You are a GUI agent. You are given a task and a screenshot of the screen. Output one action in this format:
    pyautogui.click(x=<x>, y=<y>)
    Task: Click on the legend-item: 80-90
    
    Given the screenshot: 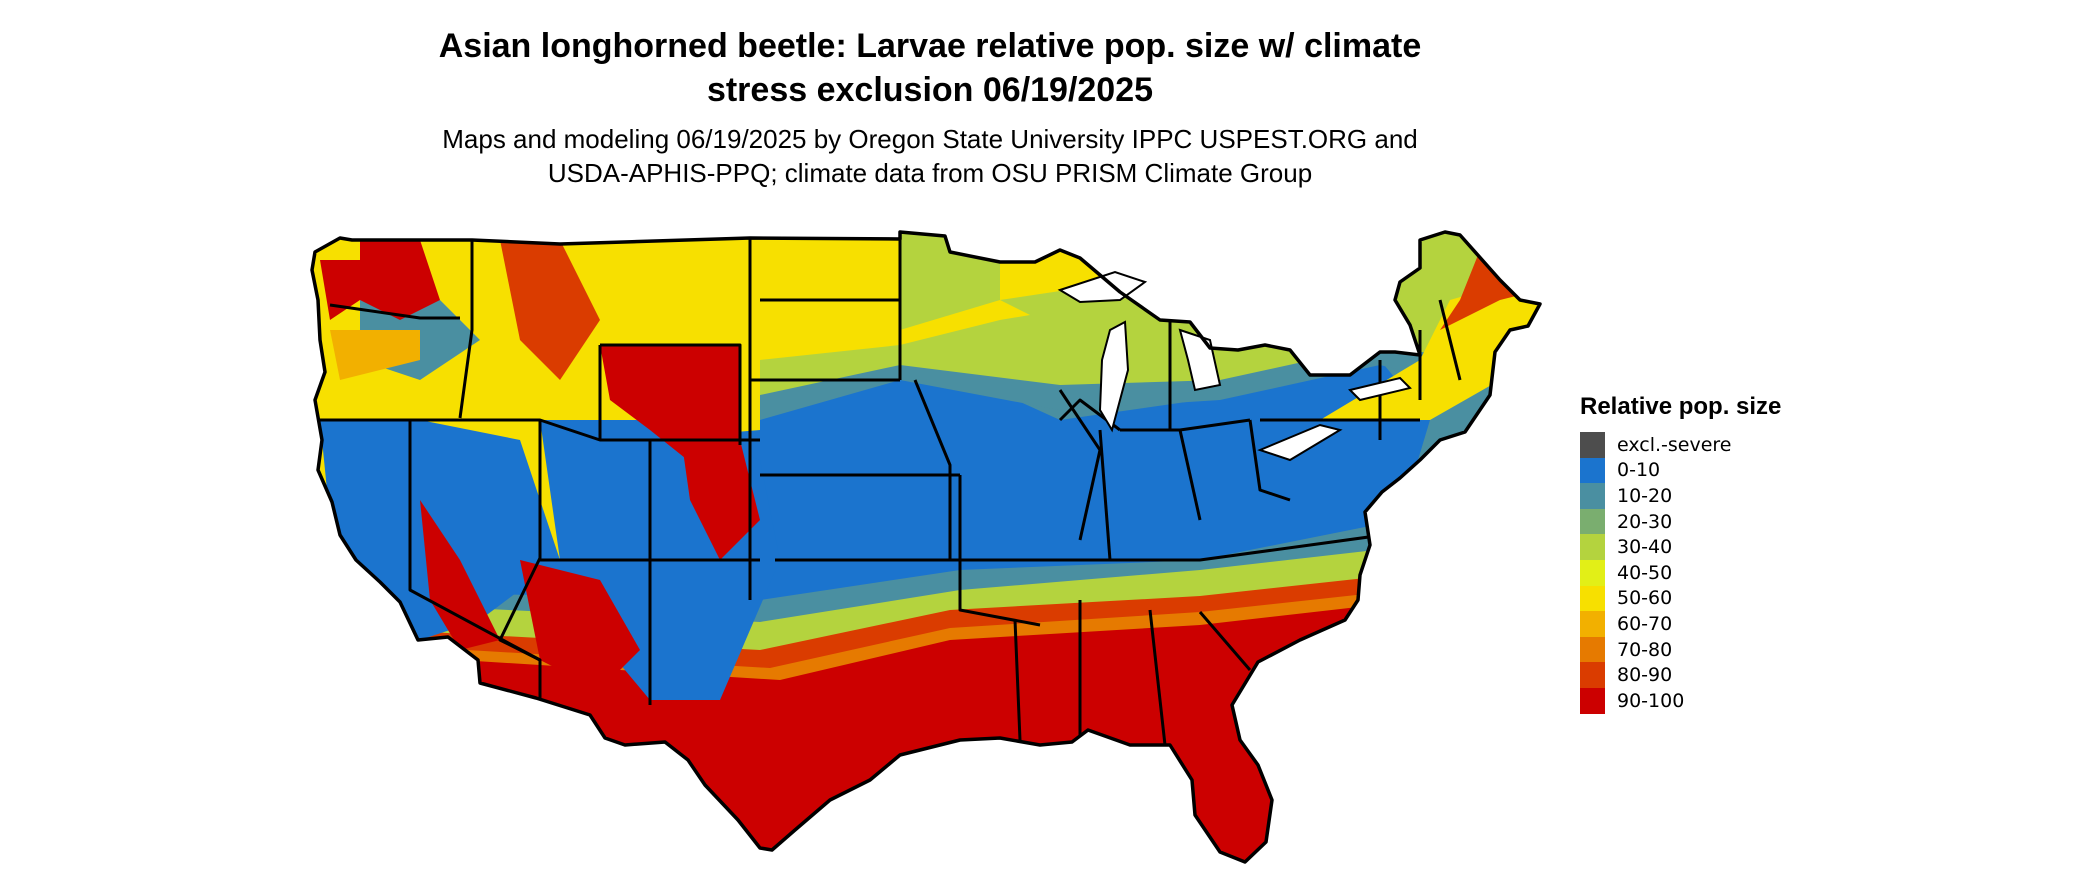 What is the action you would take?
    pyautogui.click(x=1760, y=675)
    